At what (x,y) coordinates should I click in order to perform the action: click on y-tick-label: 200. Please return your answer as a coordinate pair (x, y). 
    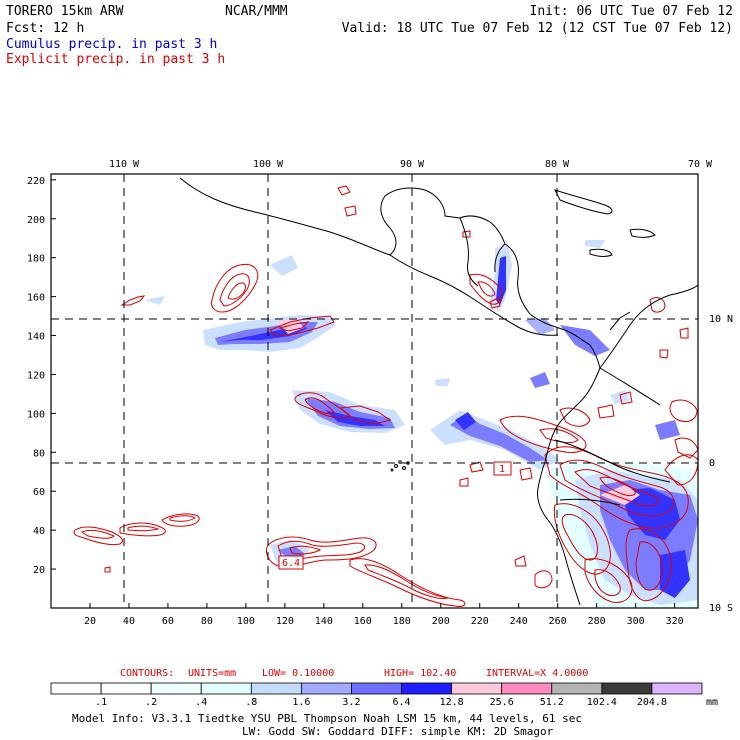
    Looking at the image, I should click on (36, 220).